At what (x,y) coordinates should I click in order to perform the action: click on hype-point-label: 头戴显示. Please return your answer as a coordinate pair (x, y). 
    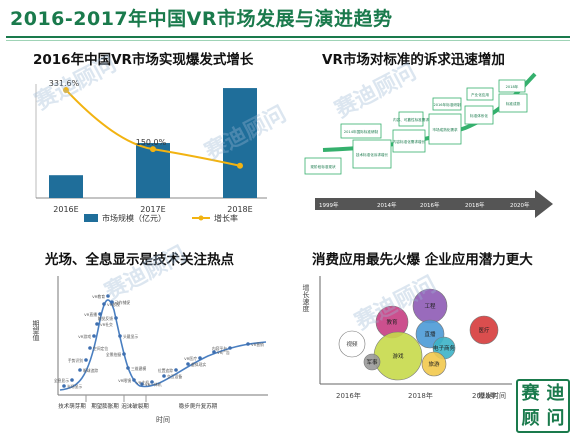
    Looking at the image, I should click on (130, 336).